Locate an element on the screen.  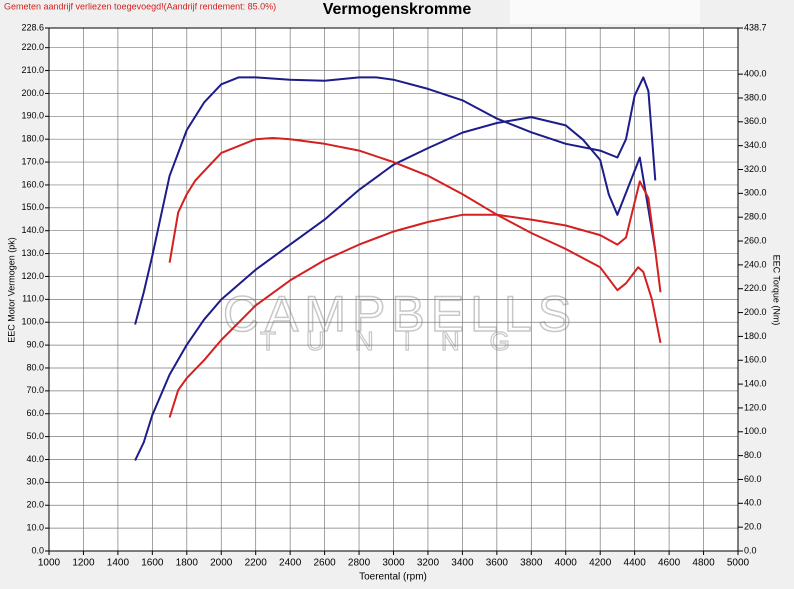
y-tick-label: 130.0 is located at coordinates (32, 253).